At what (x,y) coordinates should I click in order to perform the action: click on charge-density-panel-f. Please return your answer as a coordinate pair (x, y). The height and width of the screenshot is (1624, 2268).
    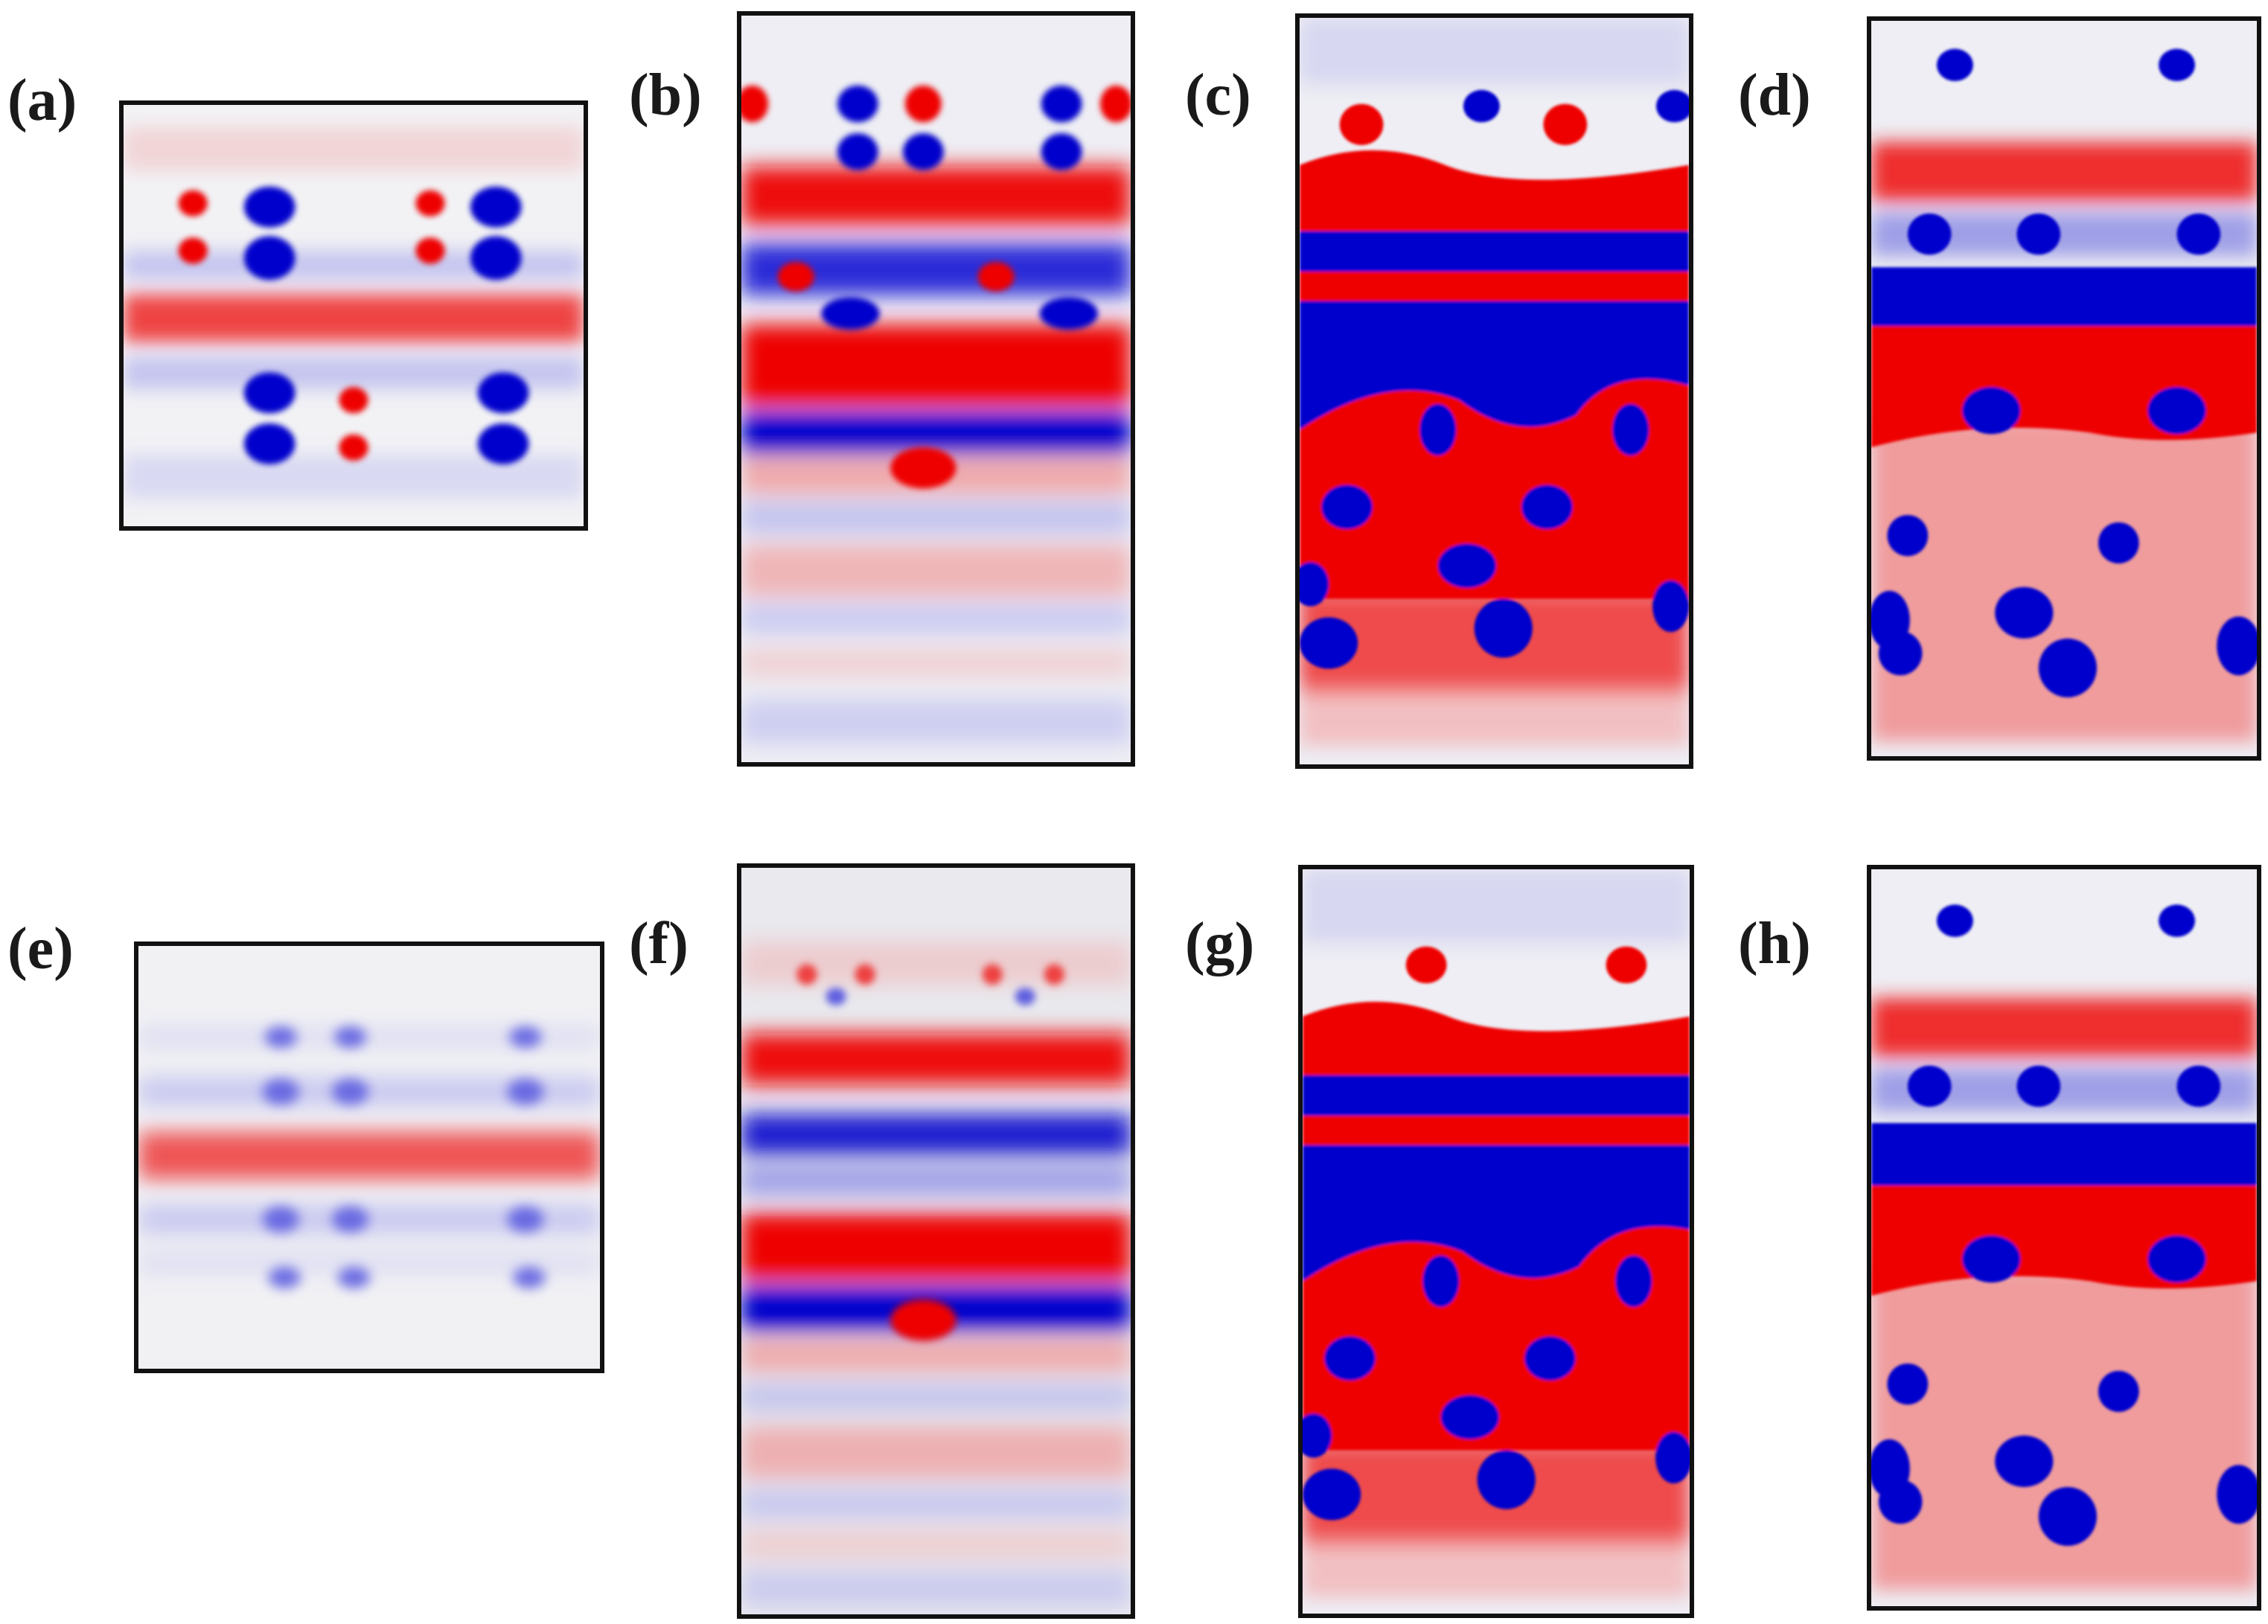
    Looking at the image, I should click on (936, 1241).